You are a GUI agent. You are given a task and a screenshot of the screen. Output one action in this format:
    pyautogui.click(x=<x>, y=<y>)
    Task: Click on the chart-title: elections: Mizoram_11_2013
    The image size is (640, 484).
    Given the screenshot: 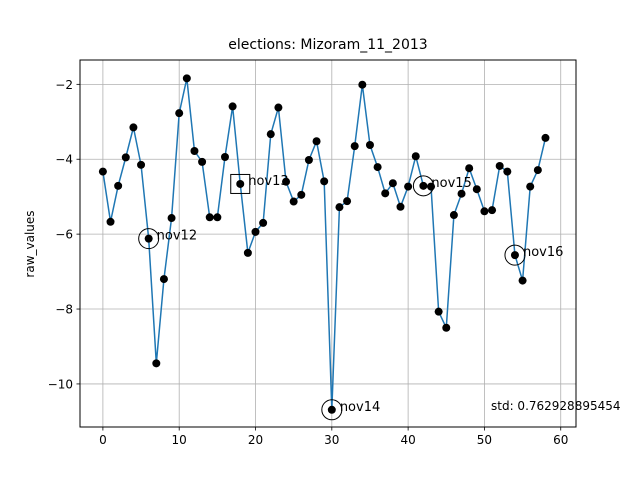 What is the action you would take?
    pyautogui.click(x=327, y=45)
    